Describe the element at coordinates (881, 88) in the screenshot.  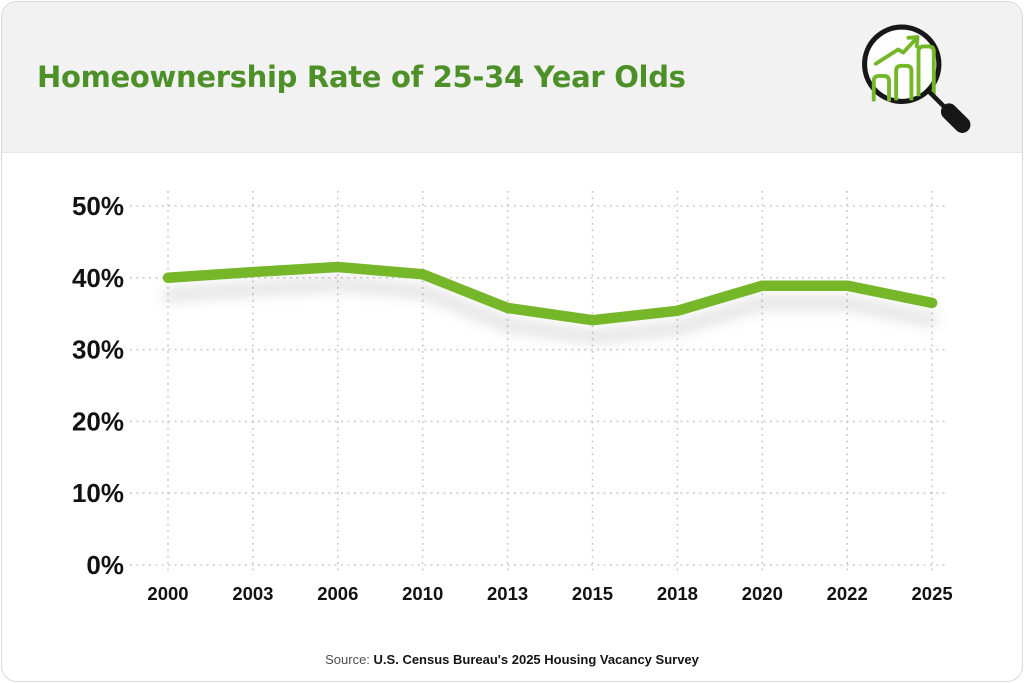
I see `bar-icon-small` at that location.